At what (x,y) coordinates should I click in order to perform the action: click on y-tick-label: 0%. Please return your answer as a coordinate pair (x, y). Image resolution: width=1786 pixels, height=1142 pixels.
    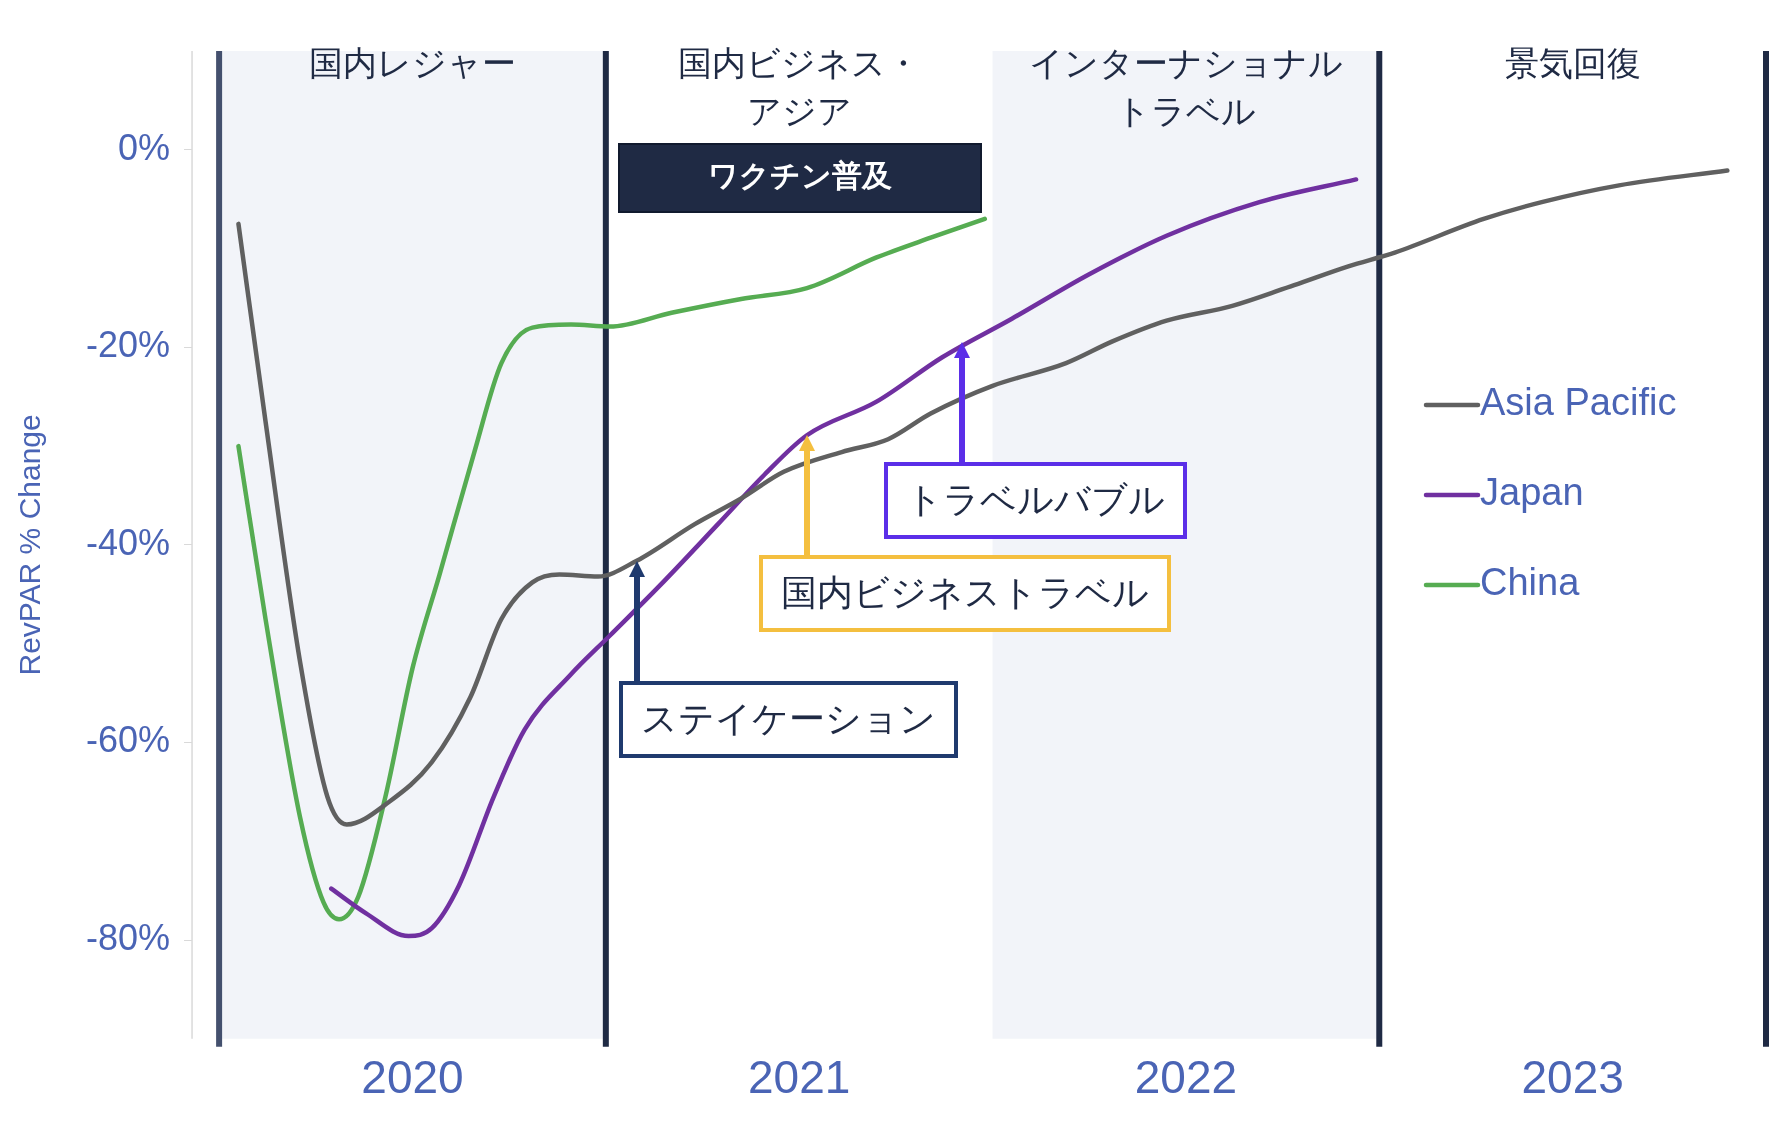
    Looking at the image, I should click on (144, 147).